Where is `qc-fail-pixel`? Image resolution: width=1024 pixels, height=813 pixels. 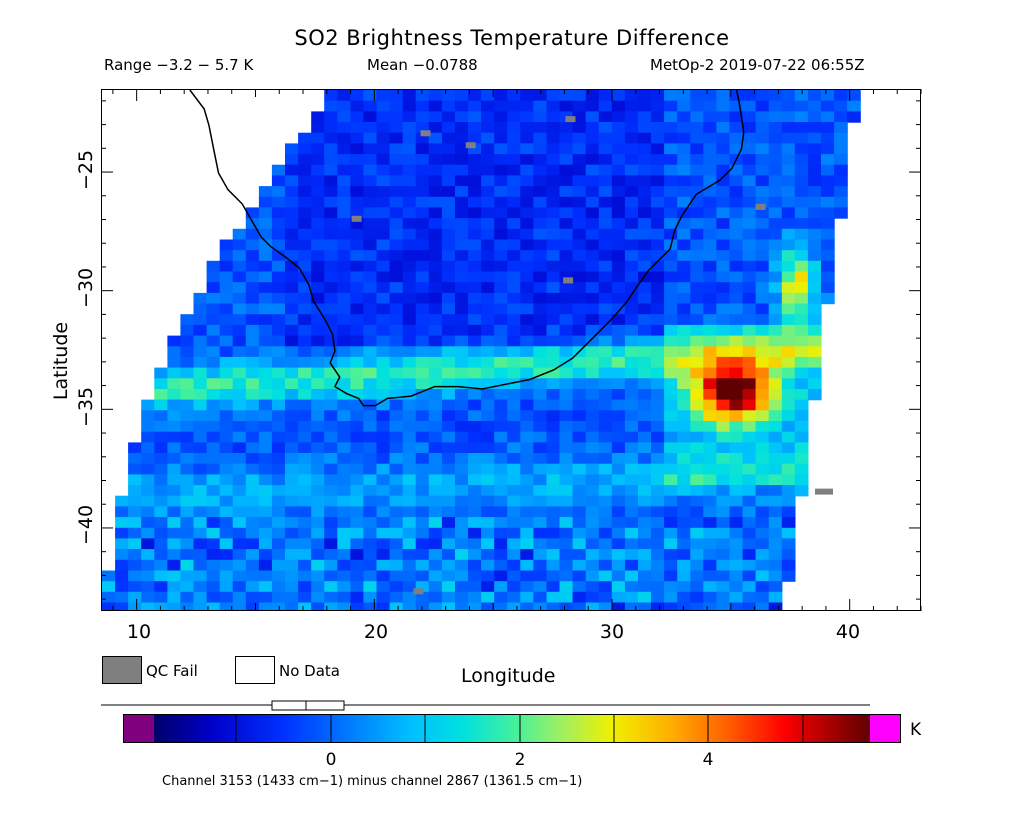
qc-fail-pixel is located at coordinates (425, 133).